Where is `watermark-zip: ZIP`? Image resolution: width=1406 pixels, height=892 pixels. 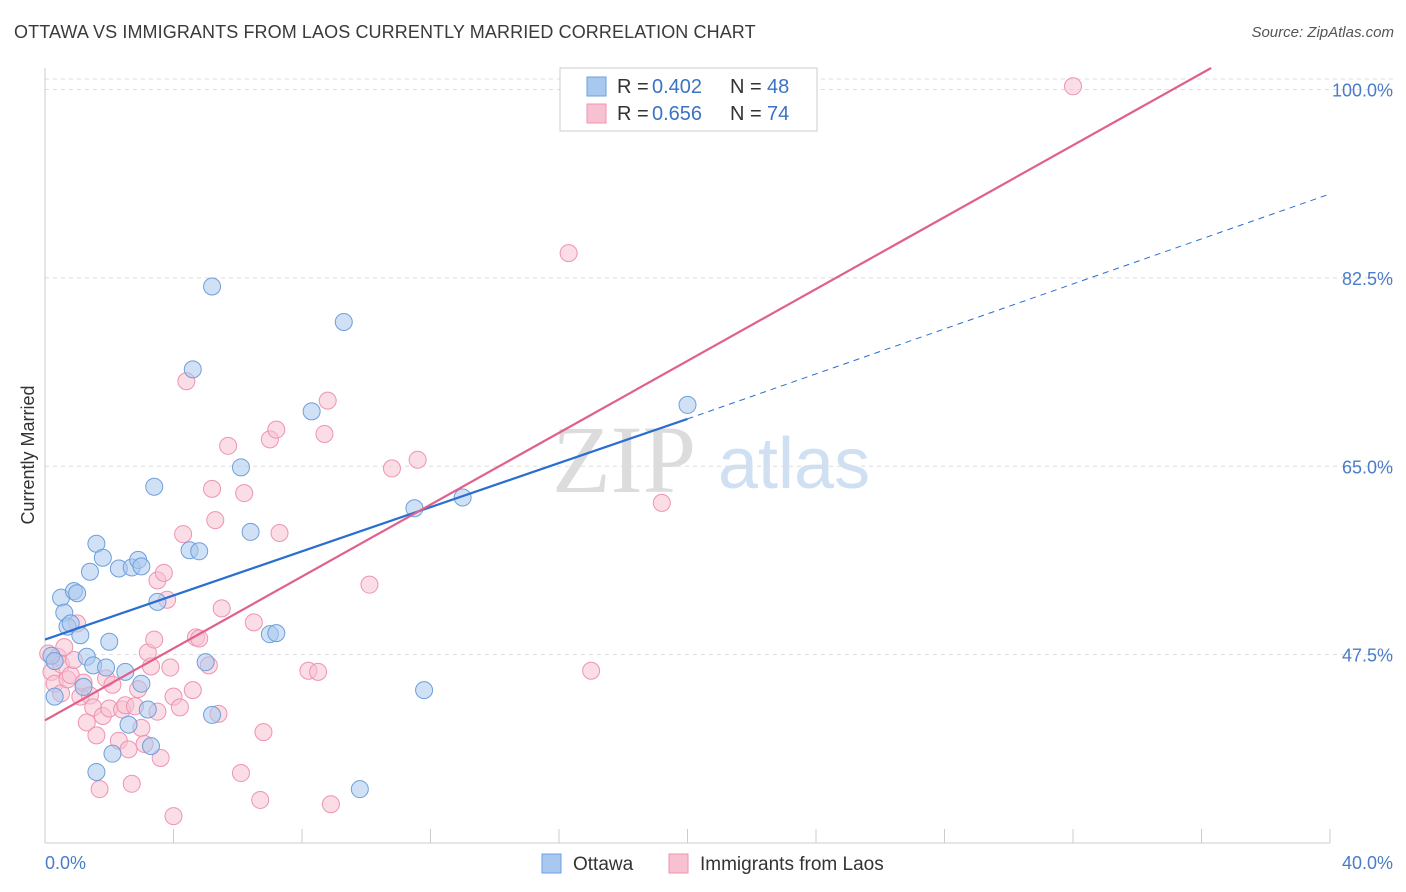
watermark-zip: ZIP is located at coordinates (624, 459).